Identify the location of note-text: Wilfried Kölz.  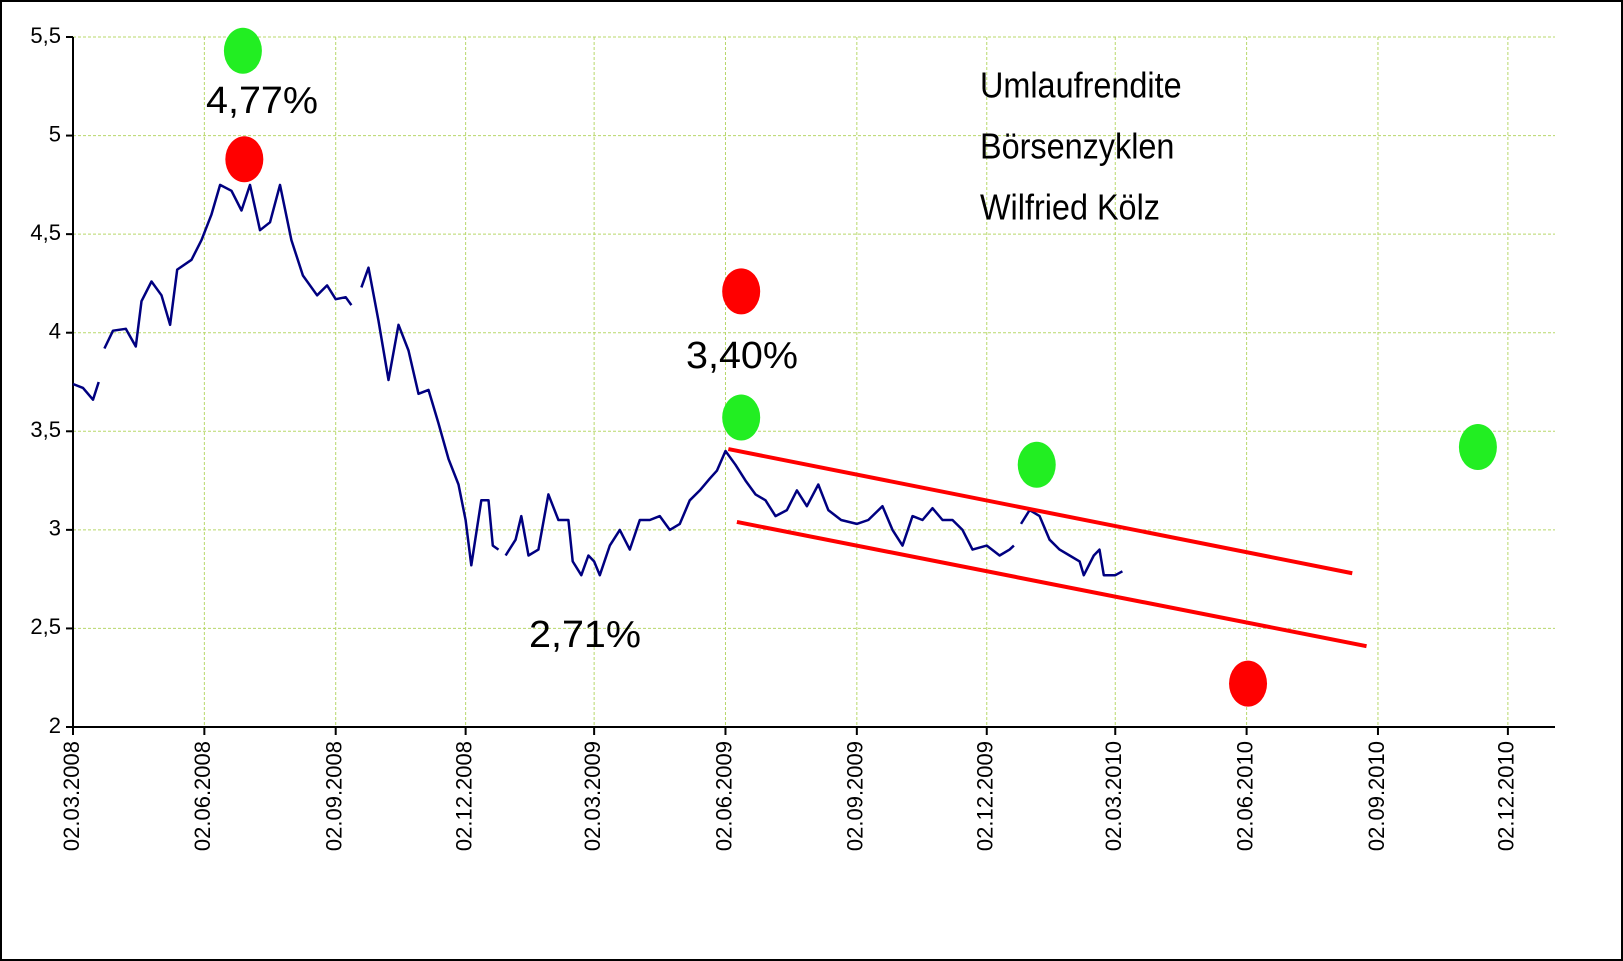
(1070, 208).